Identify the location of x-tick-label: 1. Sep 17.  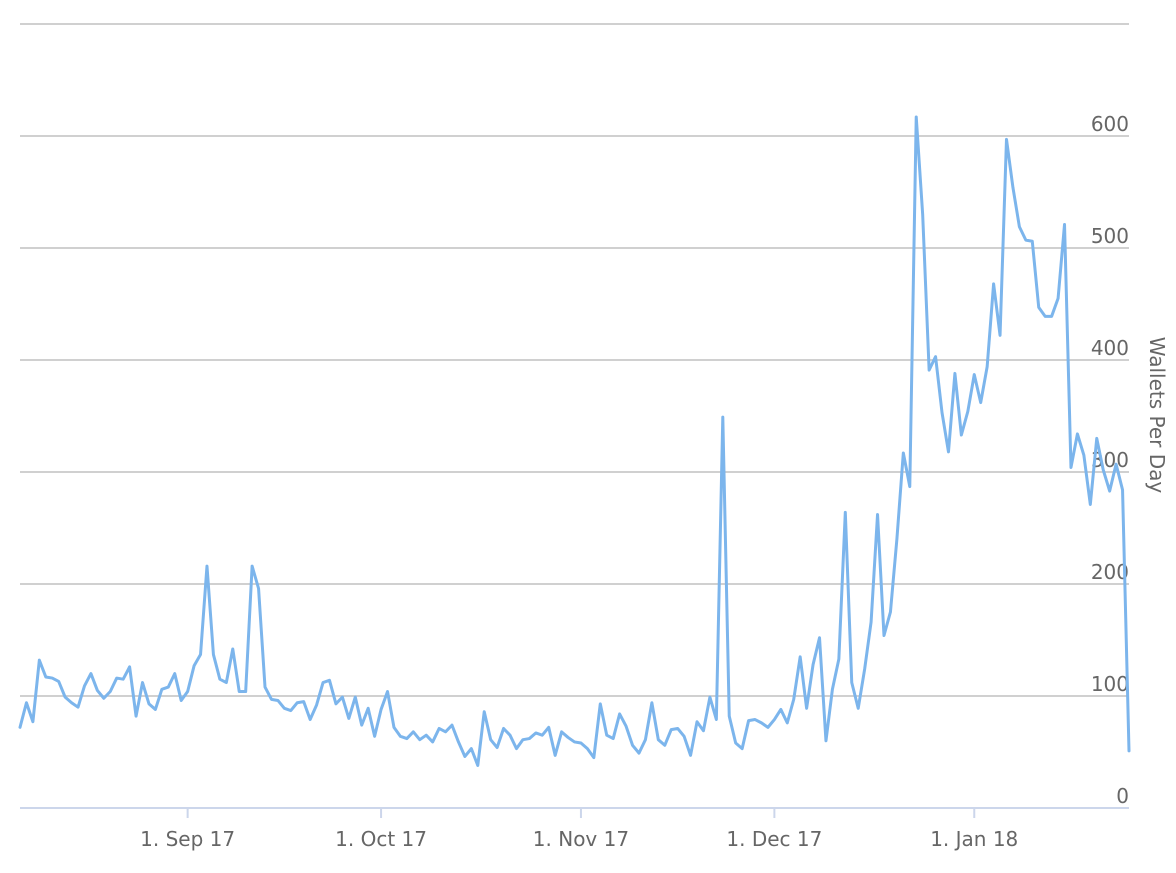
(187, 839).